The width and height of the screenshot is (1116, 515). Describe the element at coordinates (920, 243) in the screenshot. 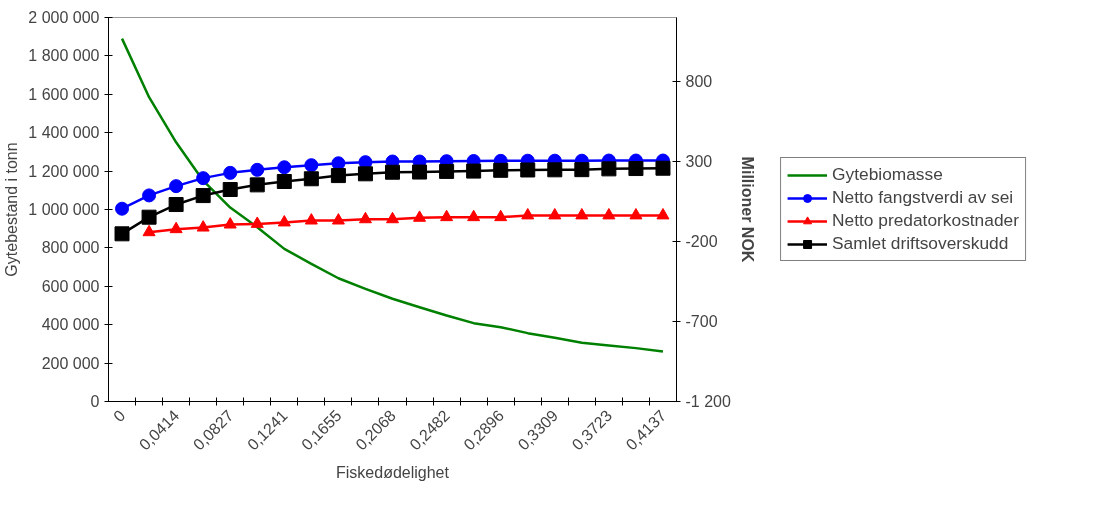

I see `legend-label: Samlet driftsoverskudd` at that location.